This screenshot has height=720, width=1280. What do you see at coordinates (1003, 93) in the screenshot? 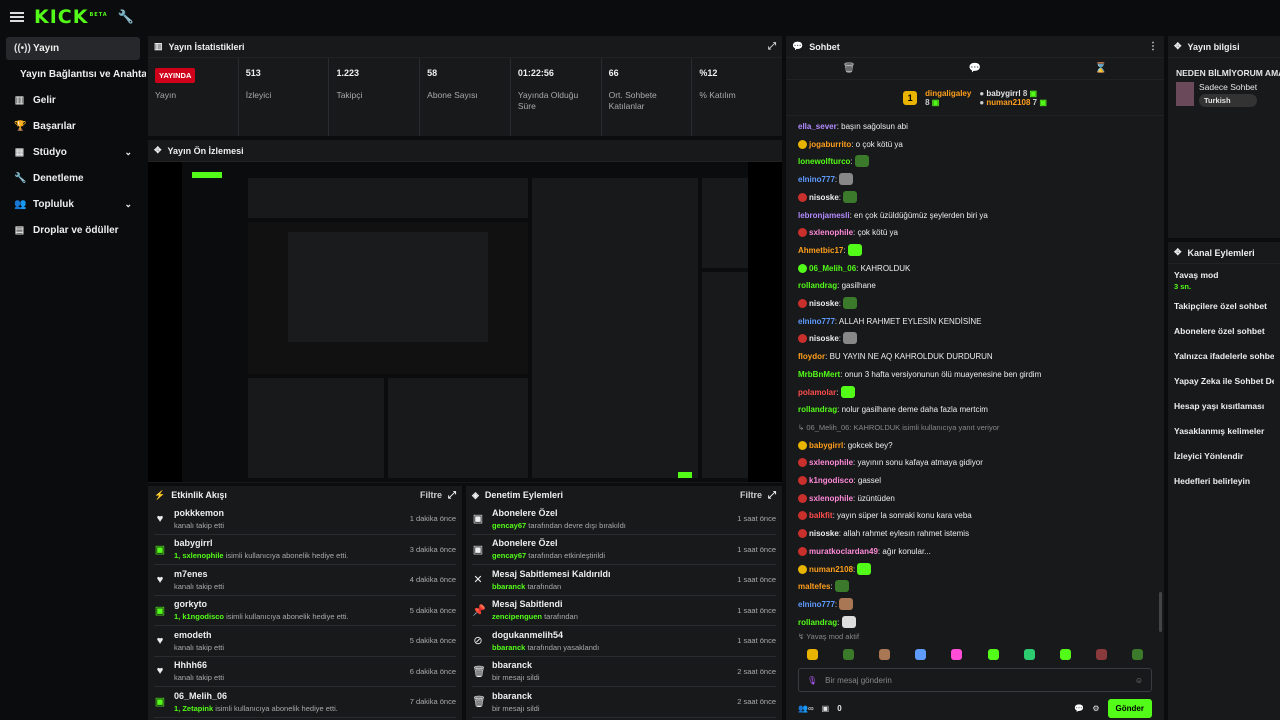
I see `pinned-user-2: babygirrl` at bounding box center [1003, 93].